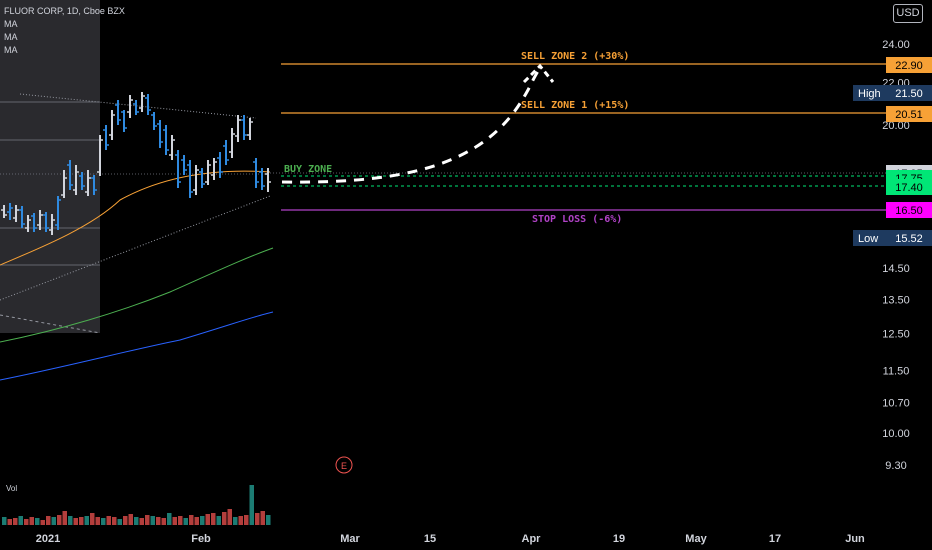 This screenshot has width=932, height=550. I want to click on support-trendline, so click(135, 248).